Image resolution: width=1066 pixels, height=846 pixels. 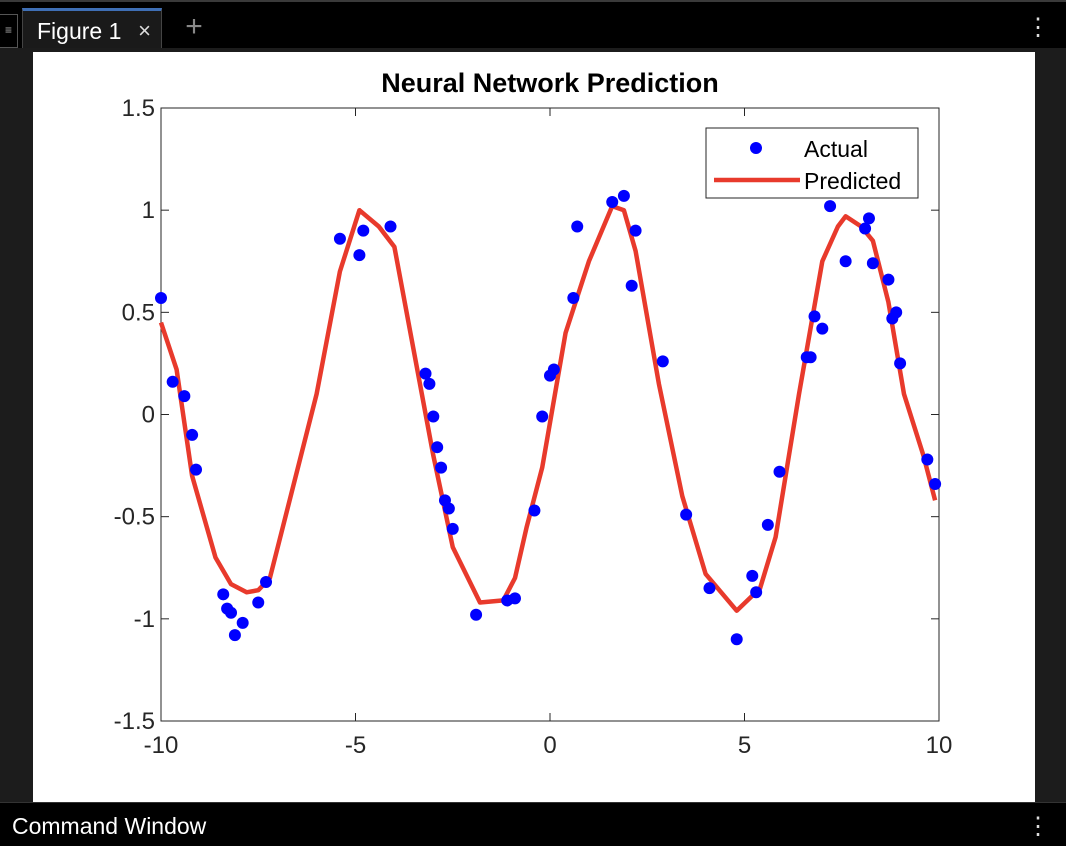 What do you see at coordinates (550, 83) in the screenshot?
I see `chart-title: Neural Network Prediction` at bounding box center [550, 83].